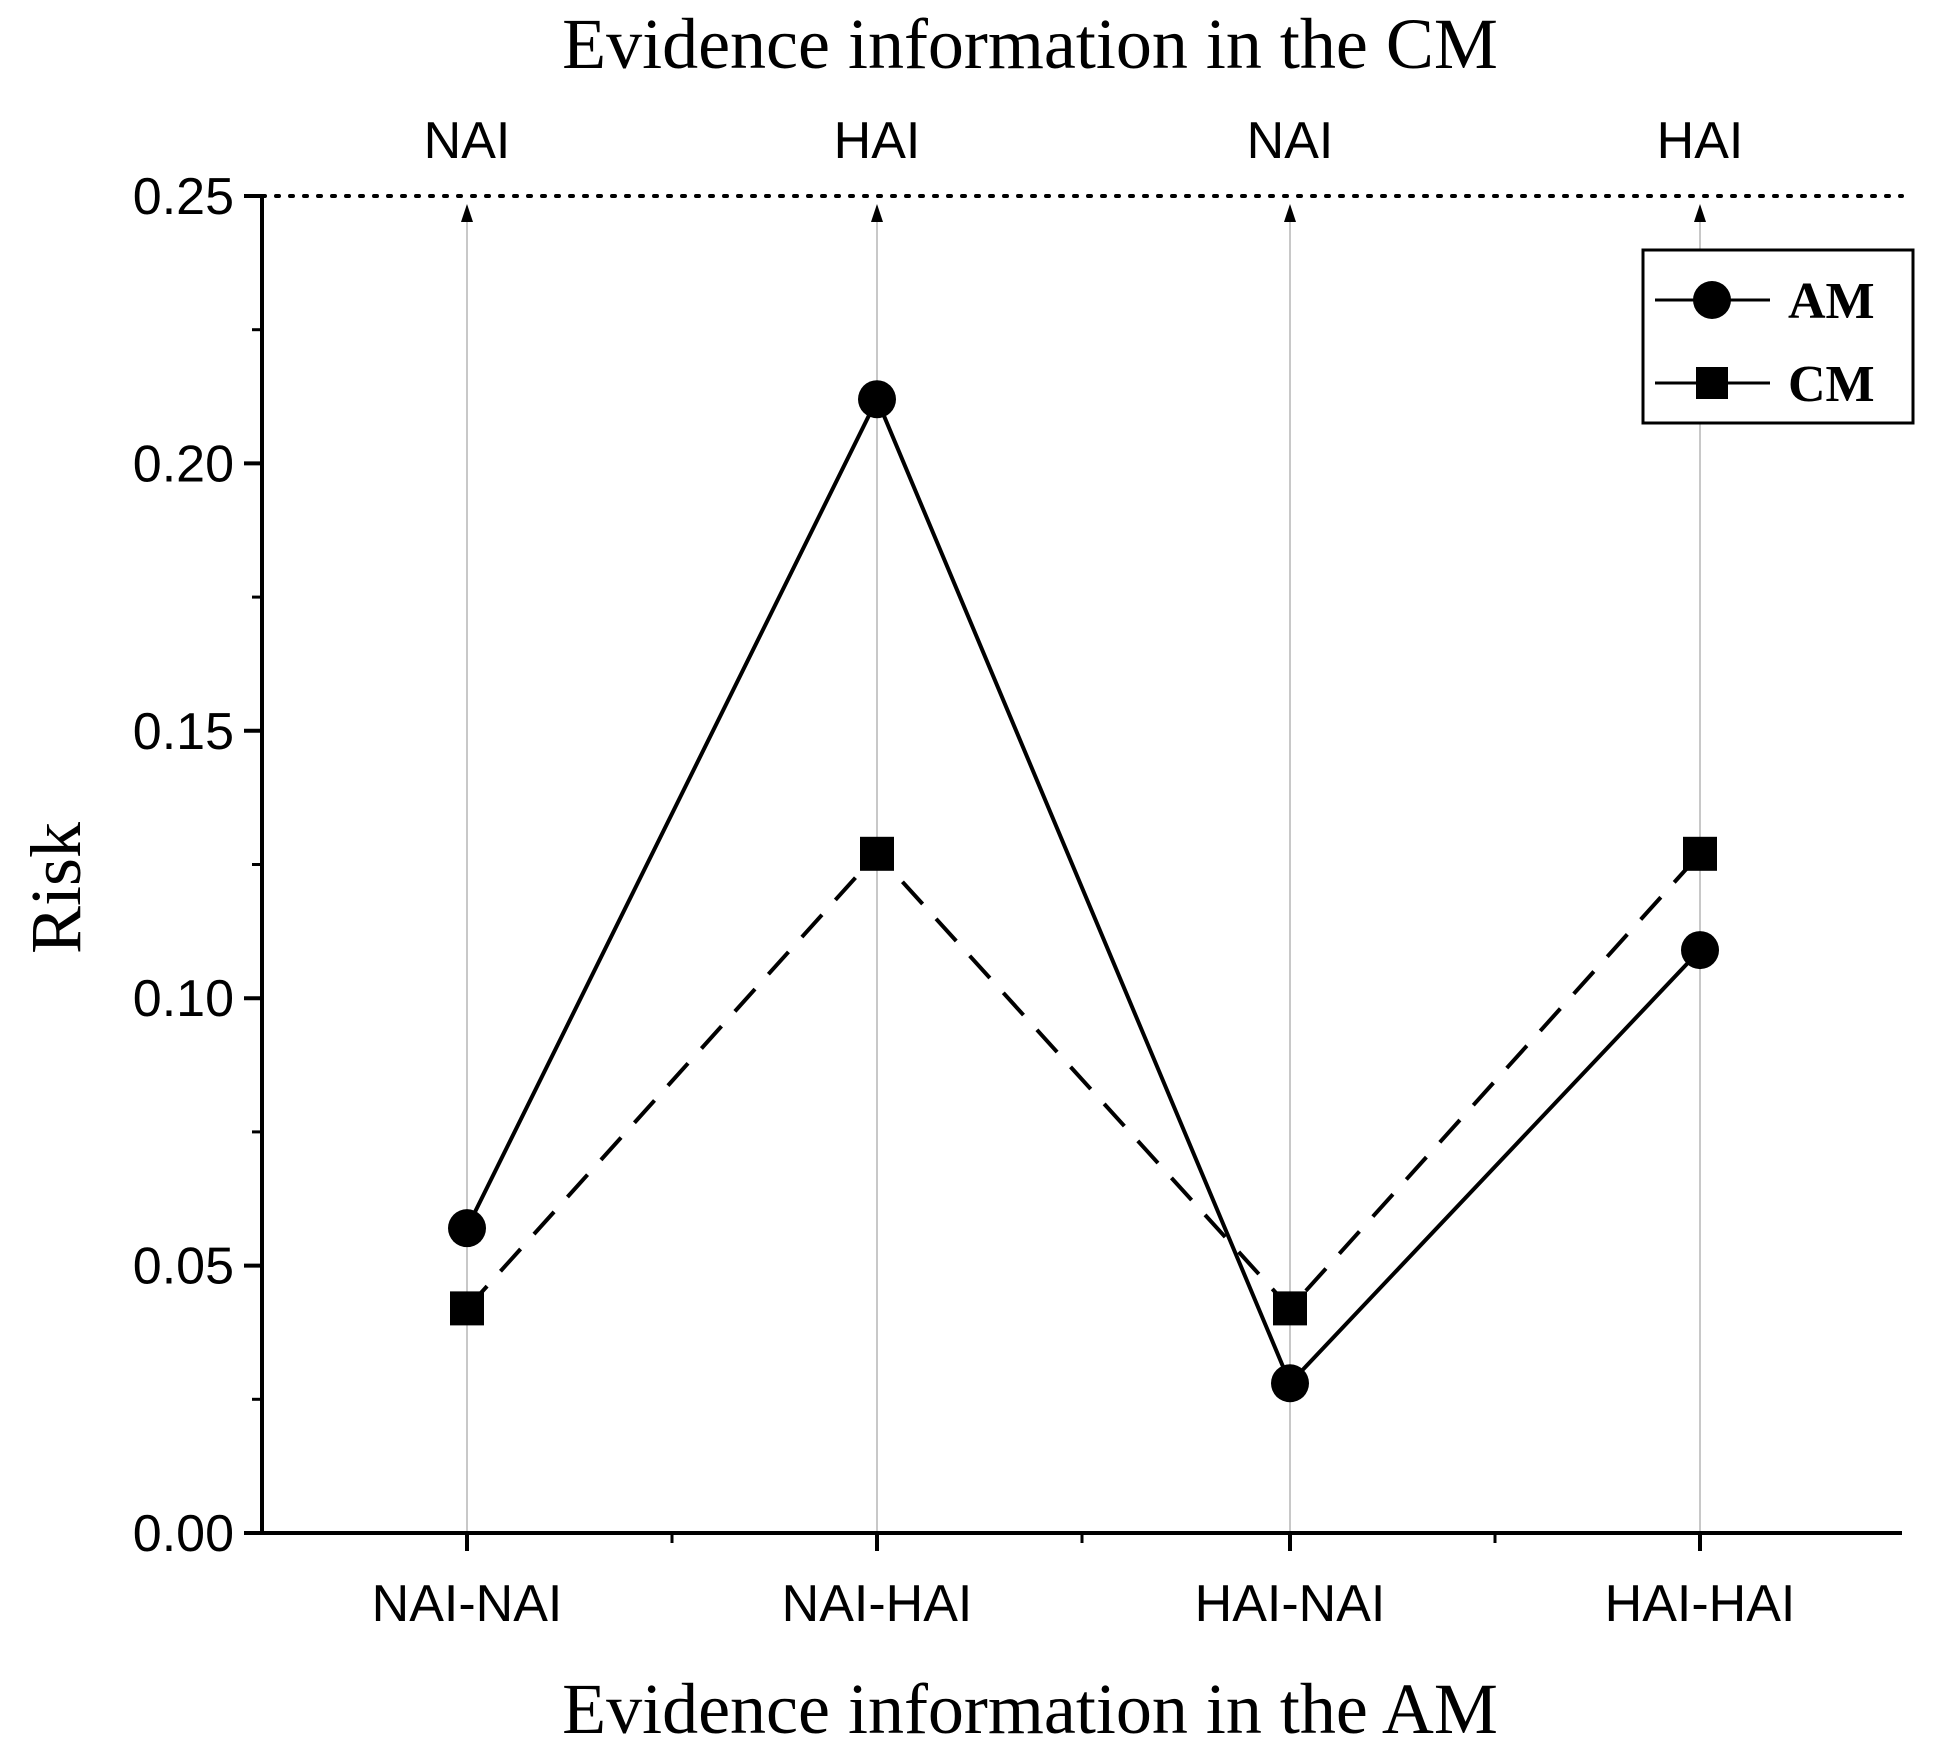  I want to click on y-axis-title: Risk, so click(56, 888).